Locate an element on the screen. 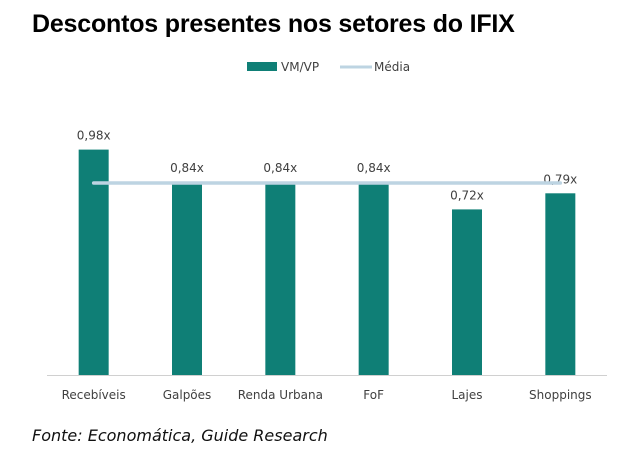 The width and height of the screenshot is (630, 465). data-label-3: 0,84x is located at coordinates (374, 168).